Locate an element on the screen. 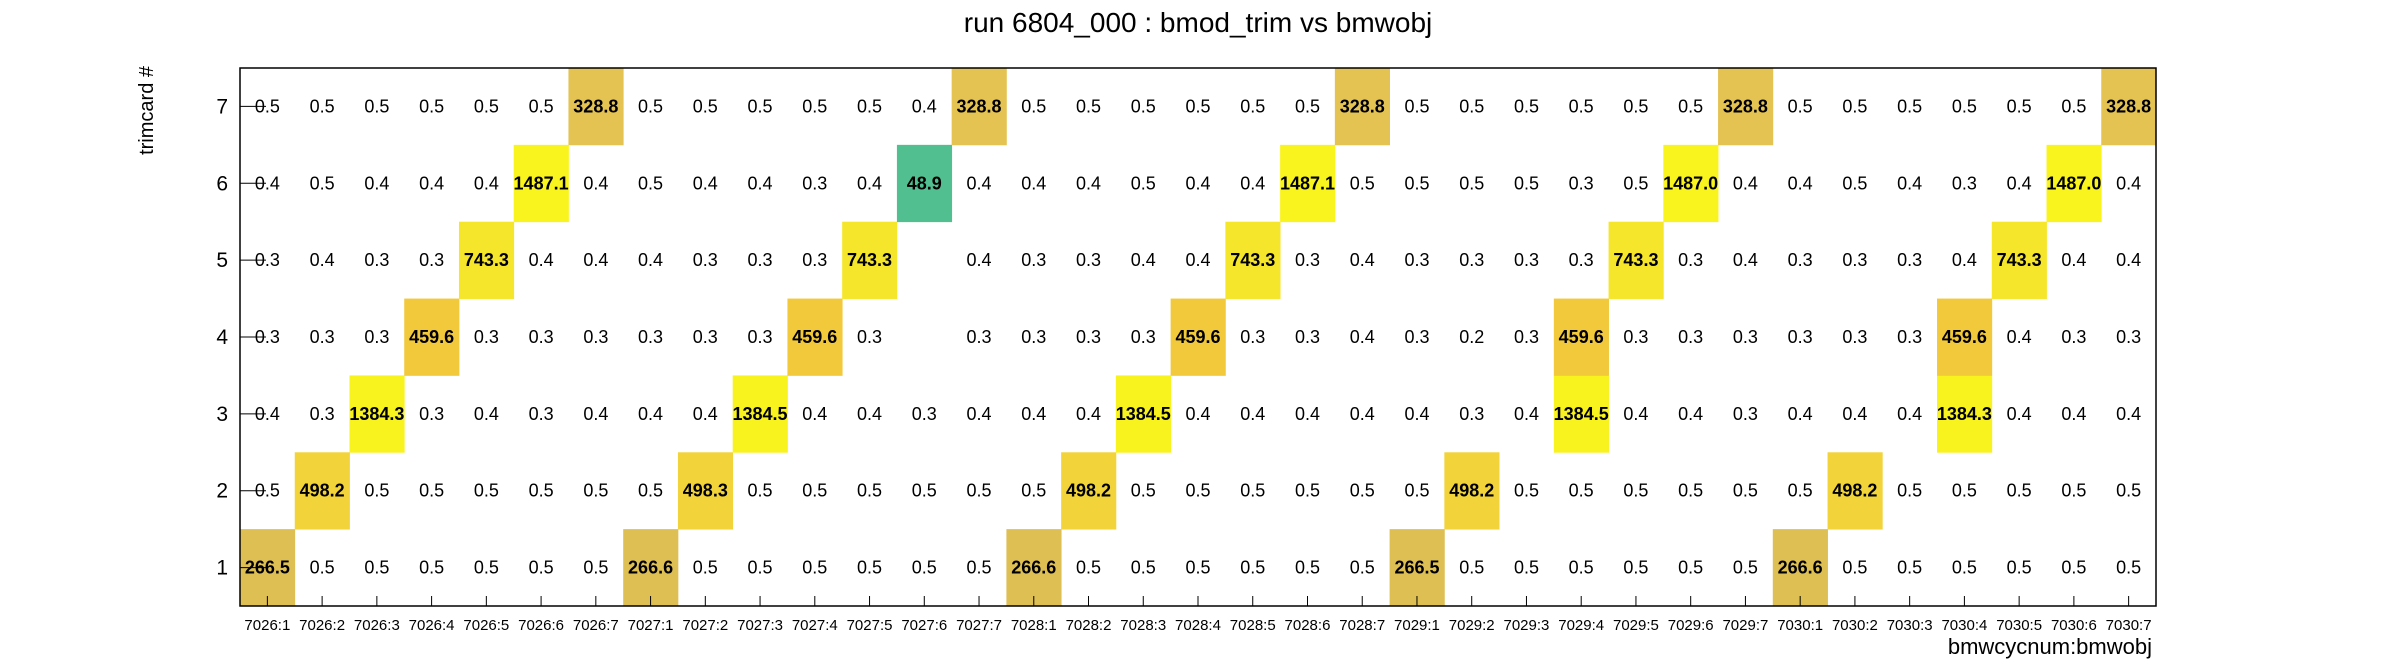  cell-value-label: 266.6 is located at coordinates (1033, 568).